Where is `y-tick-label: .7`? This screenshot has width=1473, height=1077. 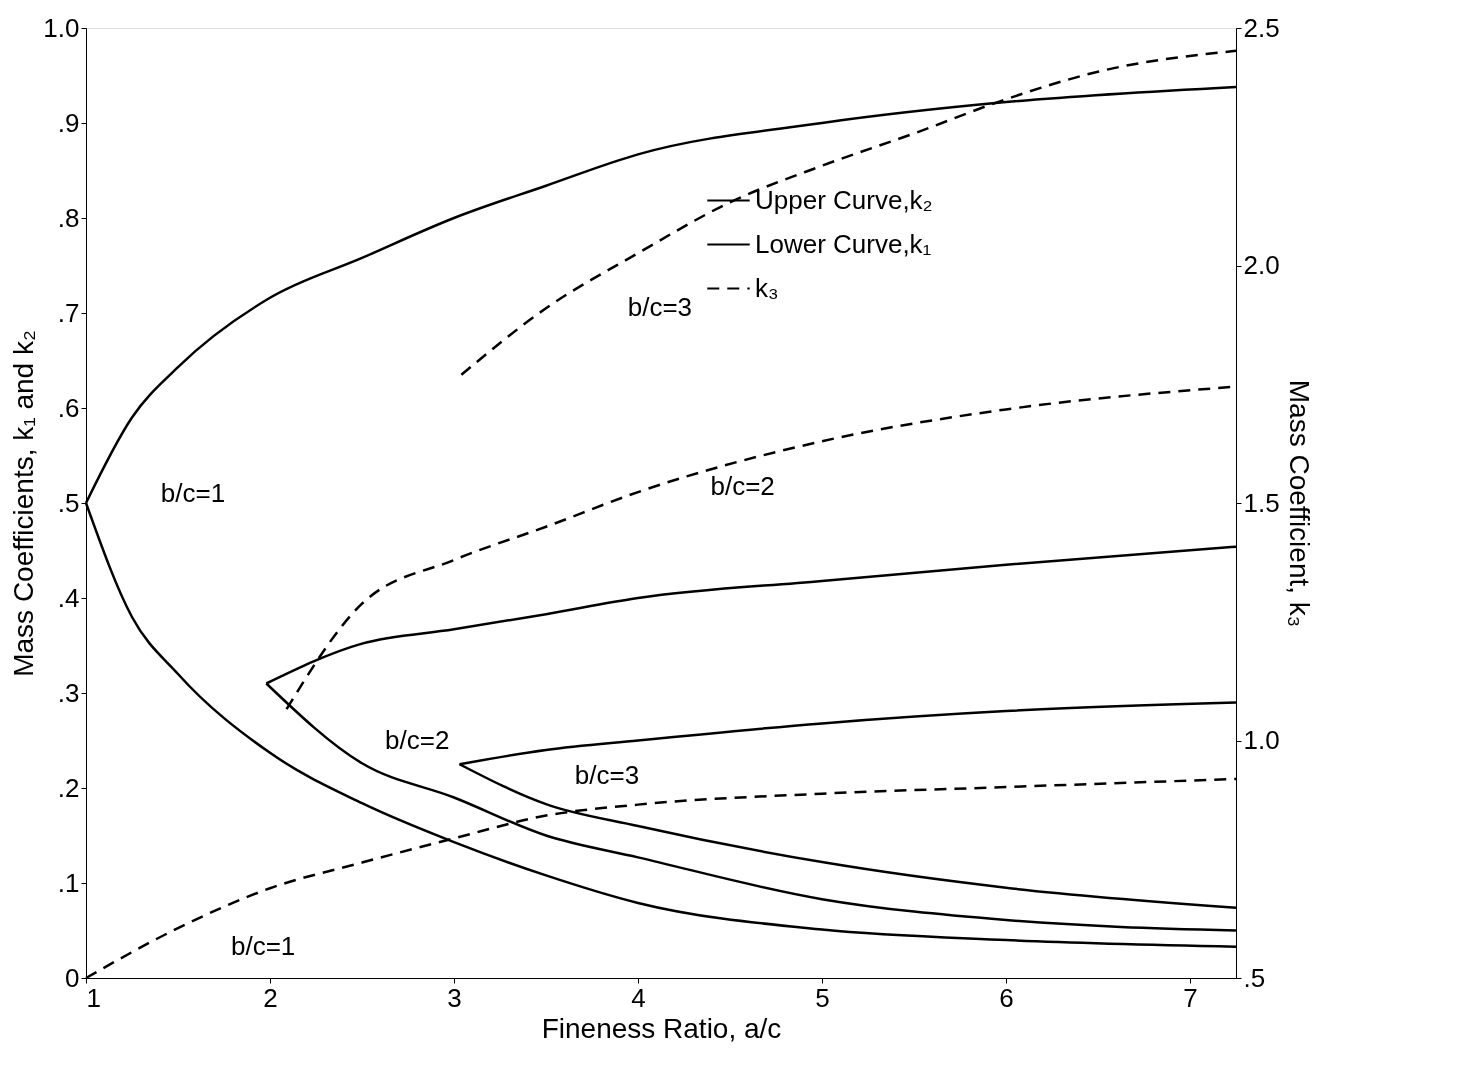 y-tick-label: .7 is located at coordinates (68, 312).